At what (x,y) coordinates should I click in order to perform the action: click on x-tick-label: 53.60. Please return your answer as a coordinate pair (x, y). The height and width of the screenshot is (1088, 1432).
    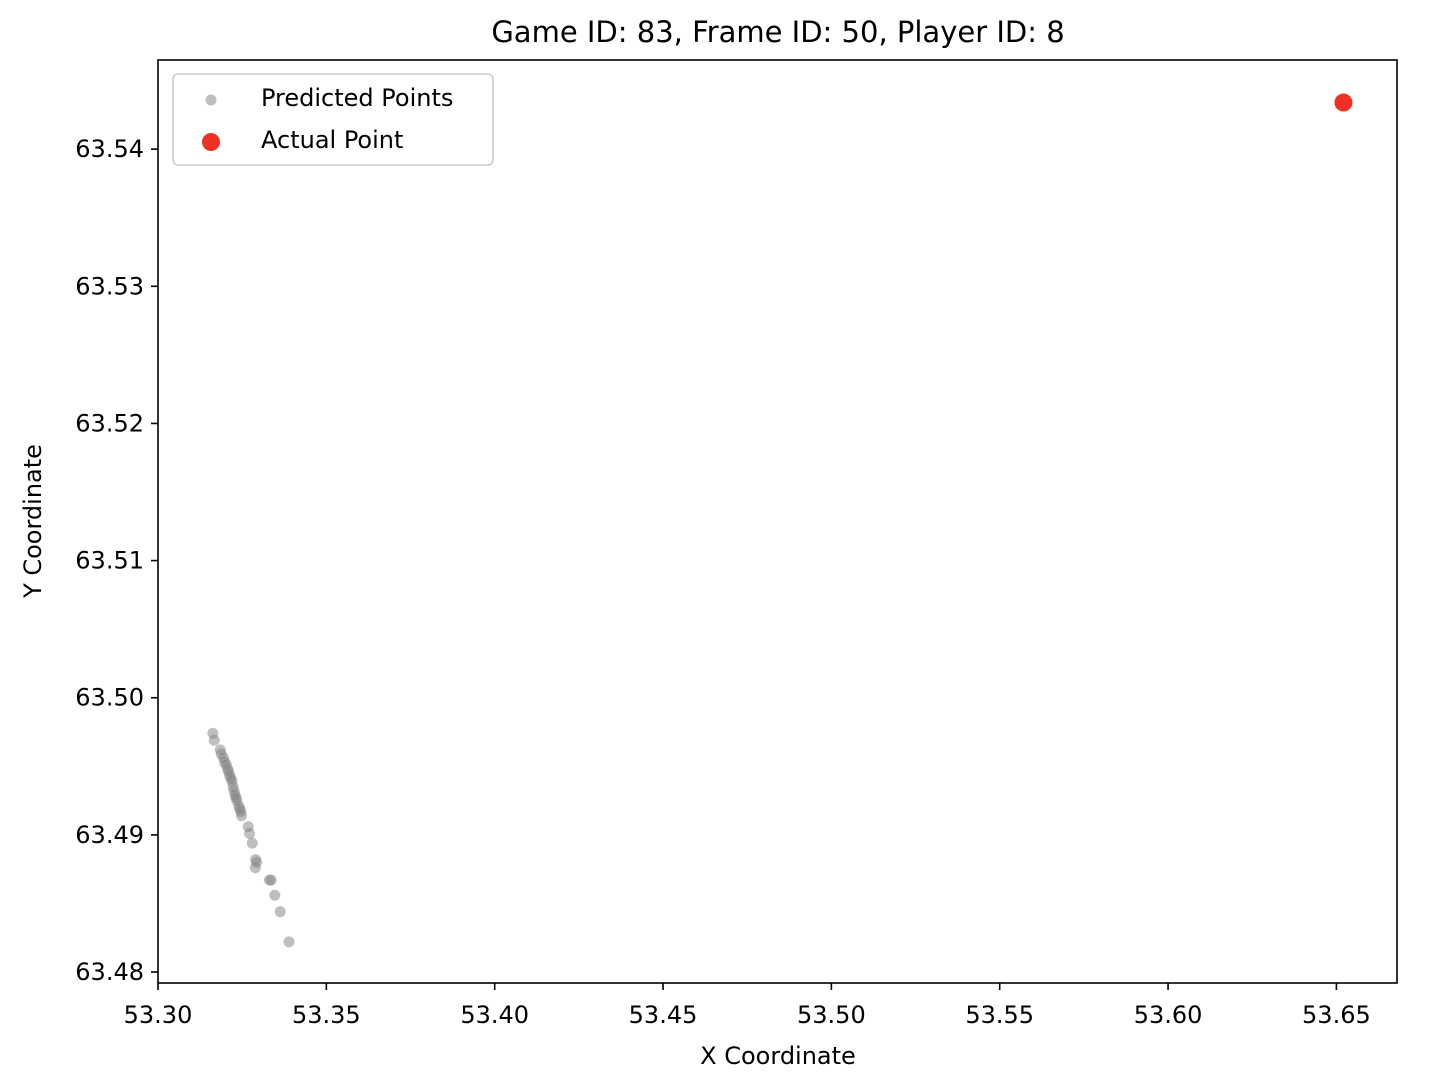
    Looking at the image, I should click on (1168, 1015).